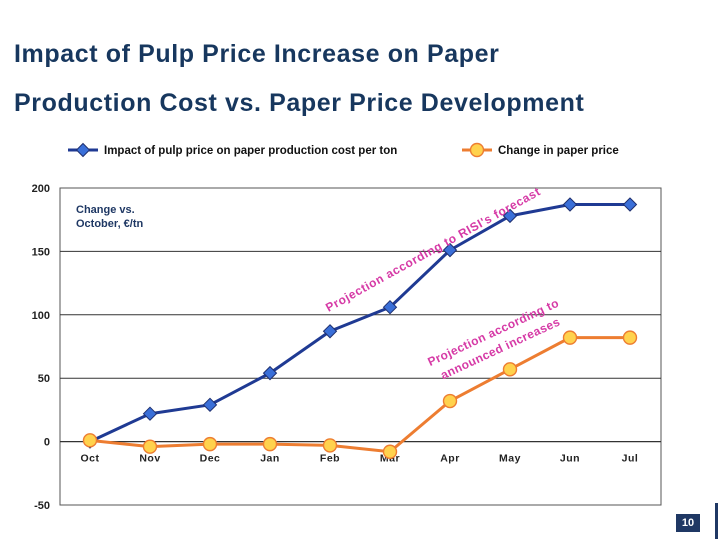  Describe the element at coordinates (42, 506) in the screenshot. I see `y-tick-label: -50` at that location.